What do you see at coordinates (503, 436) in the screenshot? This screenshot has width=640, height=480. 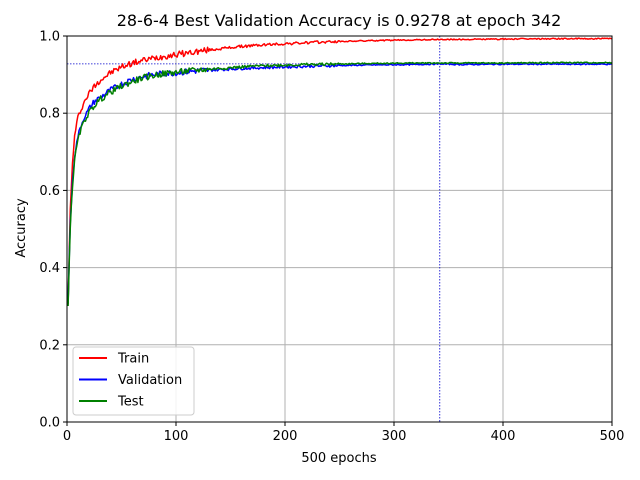 I see `x-tick-label: 400` at bounding box center [503, 436].